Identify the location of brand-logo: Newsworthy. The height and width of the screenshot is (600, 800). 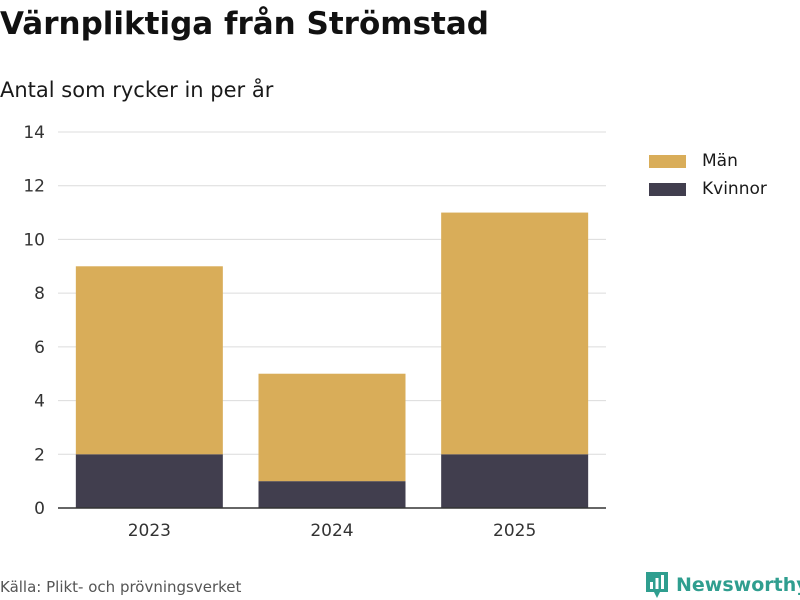
(722, 585).